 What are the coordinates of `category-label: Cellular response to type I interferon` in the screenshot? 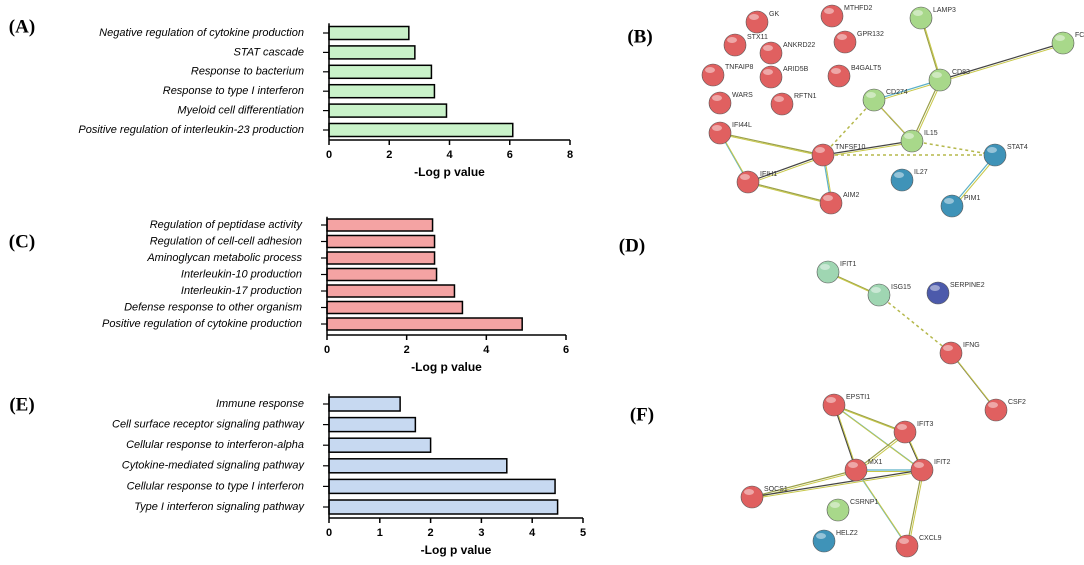 It's located at (215, 486).